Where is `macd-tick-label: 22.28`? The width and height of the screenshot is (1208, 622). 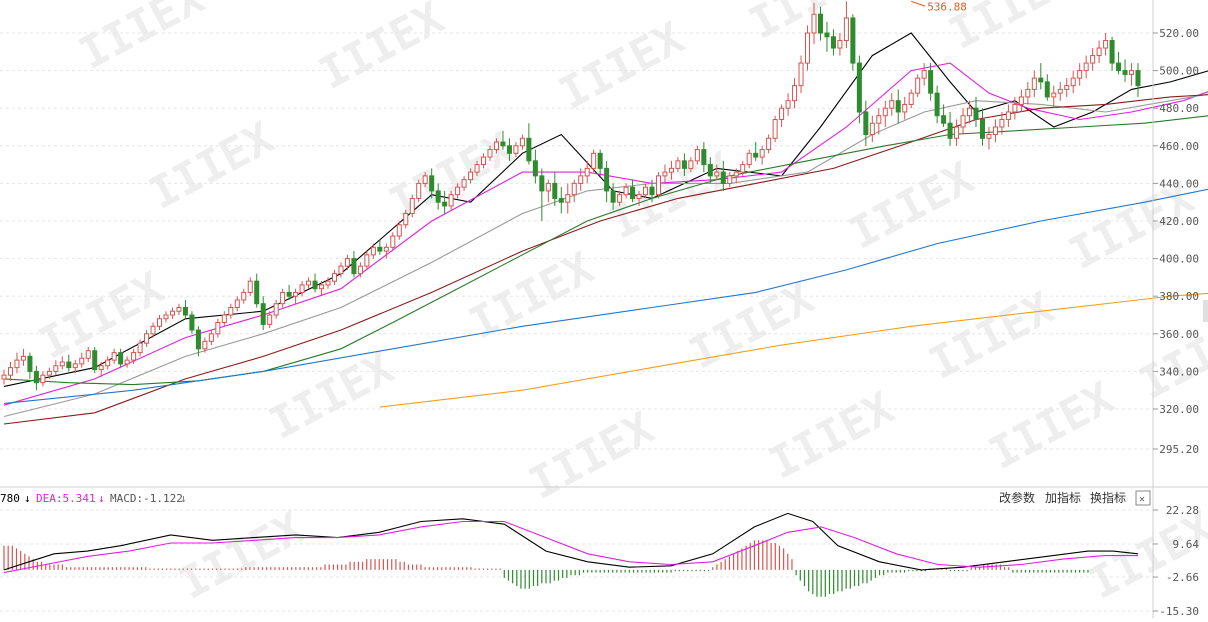 macd-tick-label: 22.28 is located at coordinates (1182, 510).